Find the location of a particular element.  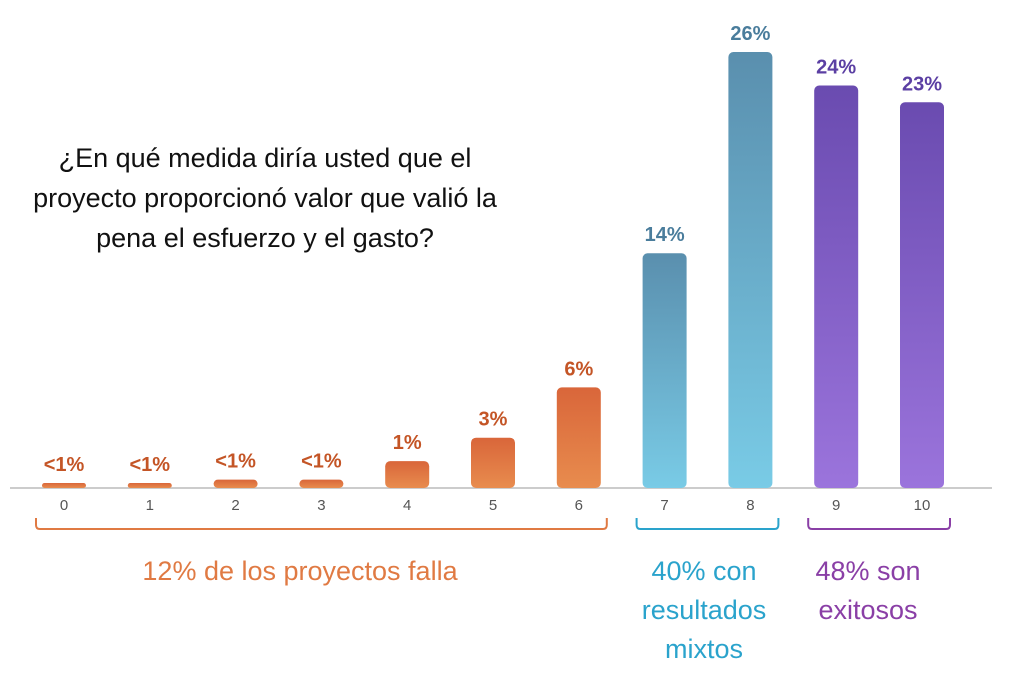

tick-label-8: 8 is located at coordinates (750, 505).